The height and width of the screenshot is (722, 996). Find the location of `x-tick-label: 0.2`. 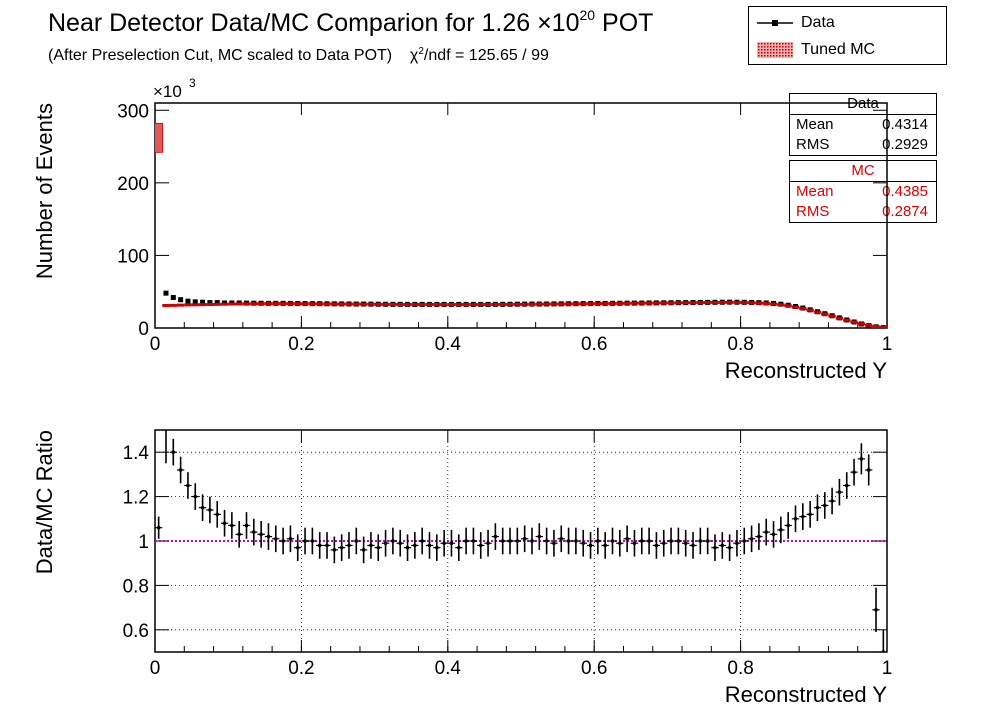

x-tick-label: 0.2 is located at coordinates (301, 668).